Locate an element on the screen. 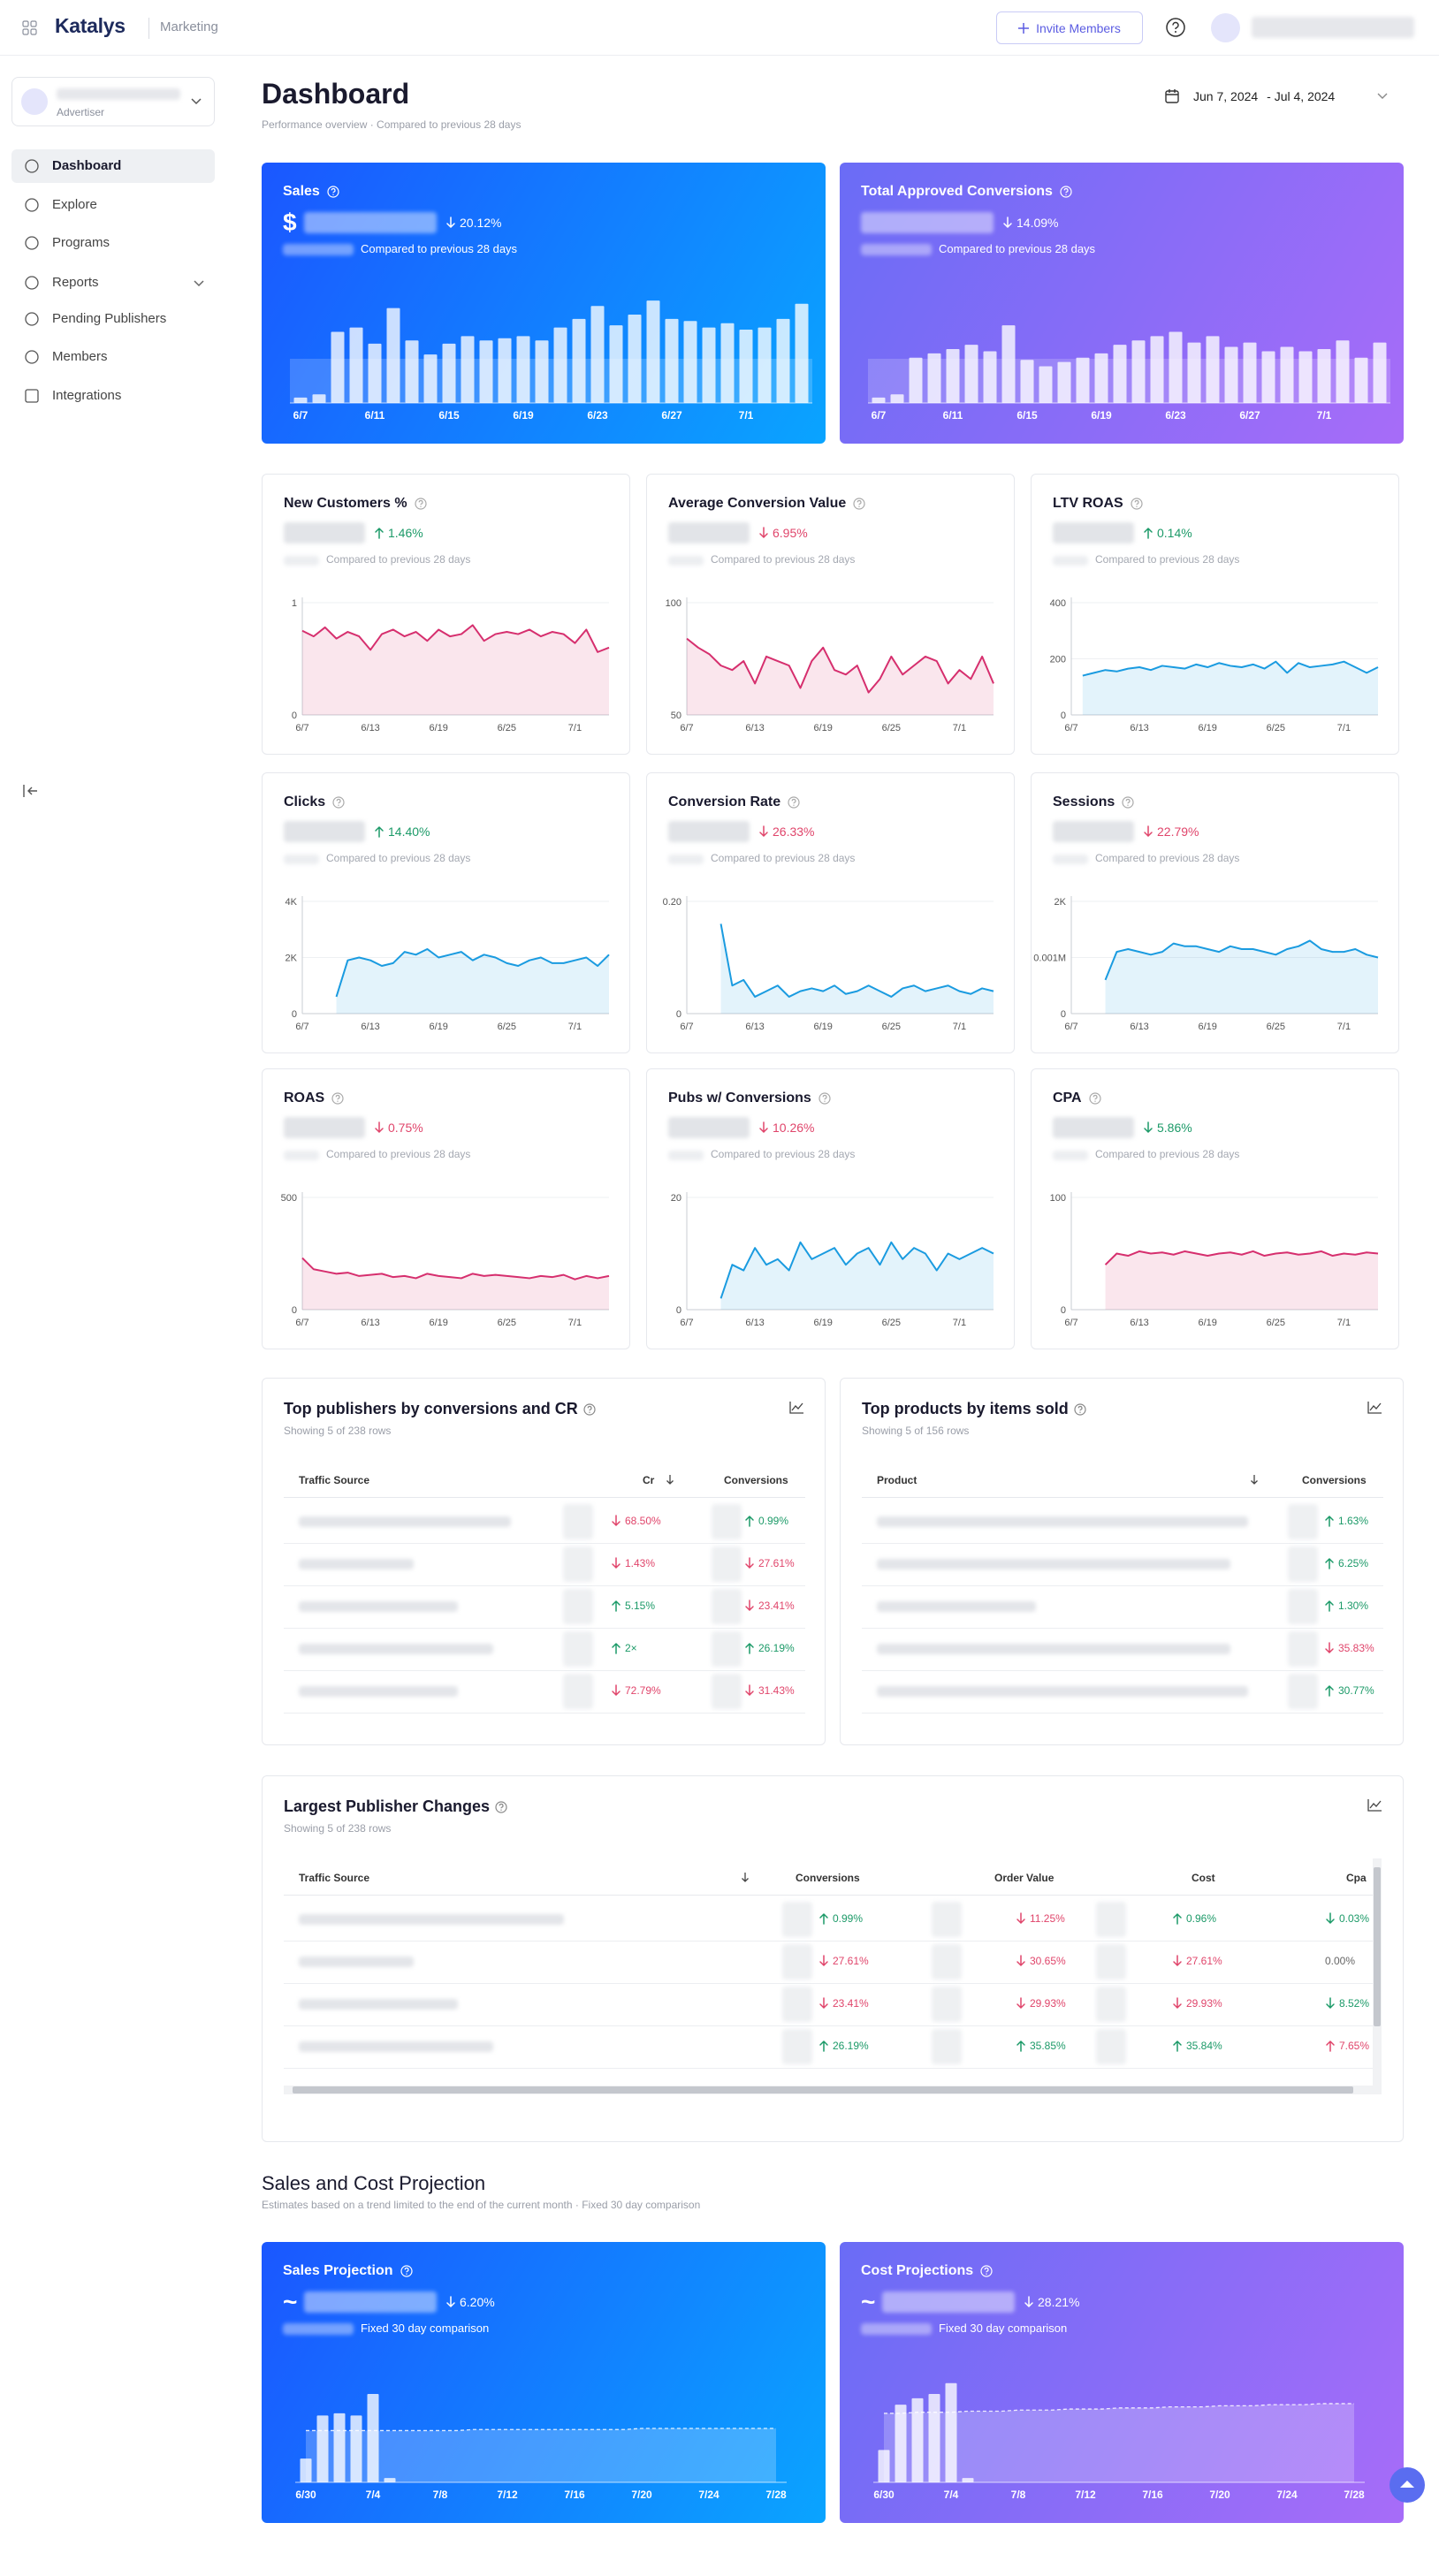  nav-item: Reports is located at coordinates (113, 283).